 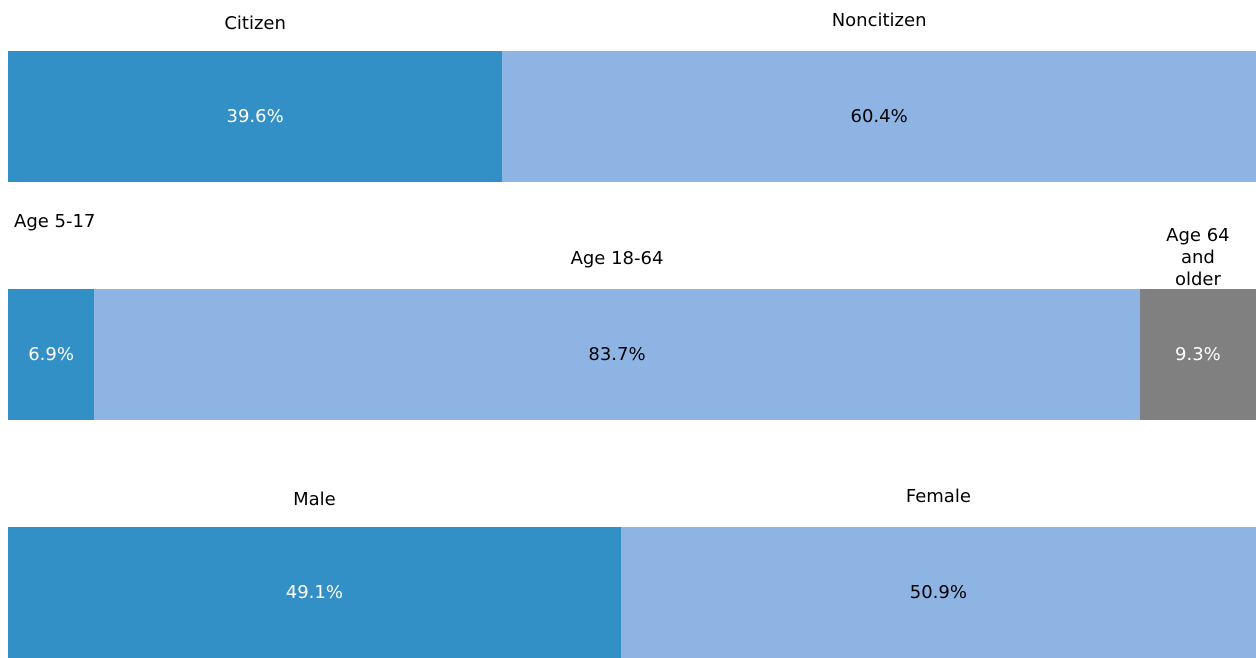 I want to click on segment-label: Citizen, so click(x=255, y=23).